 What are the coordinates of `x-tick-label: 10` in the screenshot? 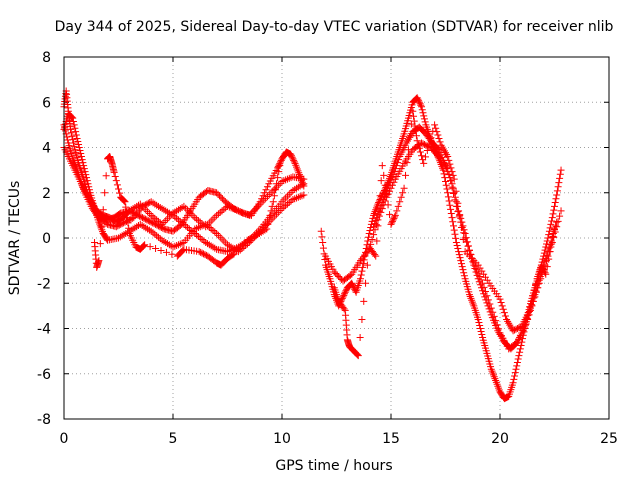 It's located at (282, 439).